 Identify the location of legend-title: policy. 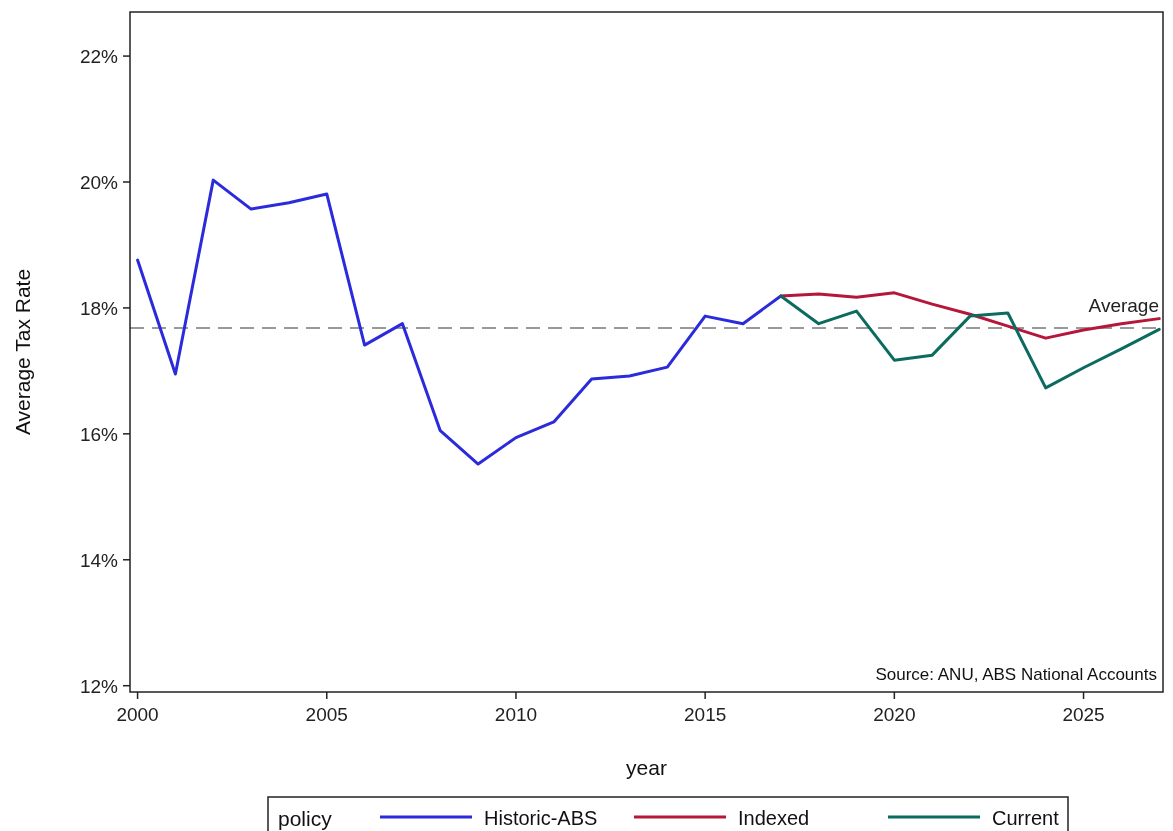
(305, 818).